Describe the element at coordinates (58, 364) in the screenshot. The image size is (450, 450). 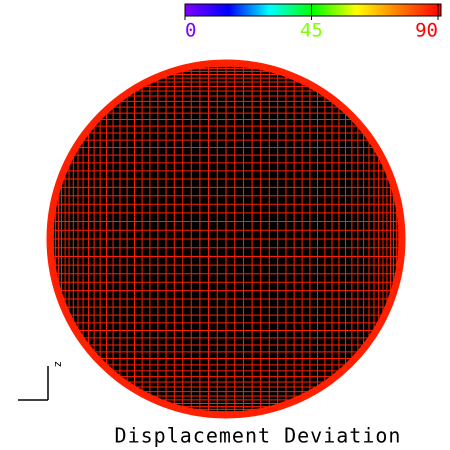
I see `axis-label: z` at that location.